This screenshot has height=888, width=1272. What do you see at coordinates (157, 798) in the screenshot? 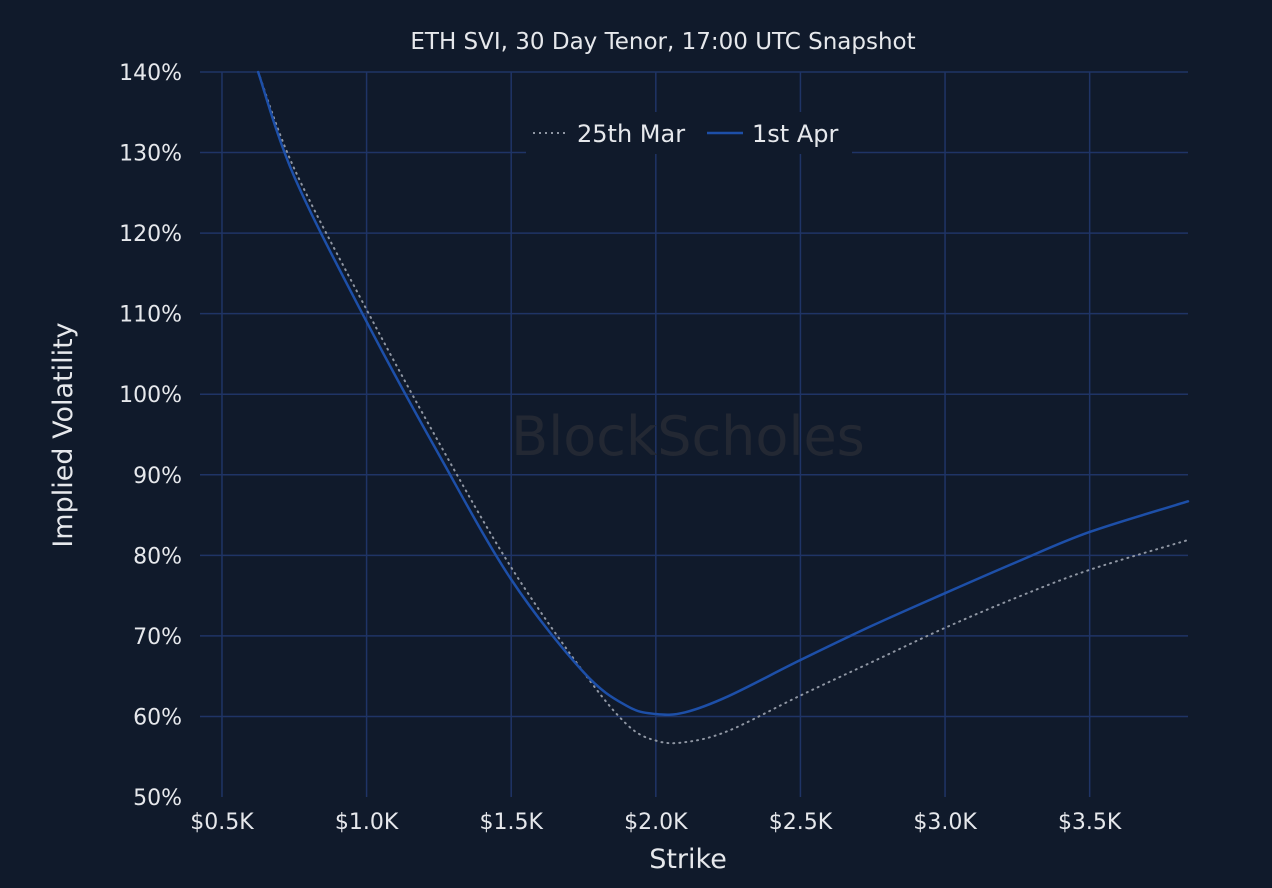
I see `y-tick-label: 50%` at bounding box center [157, 798].